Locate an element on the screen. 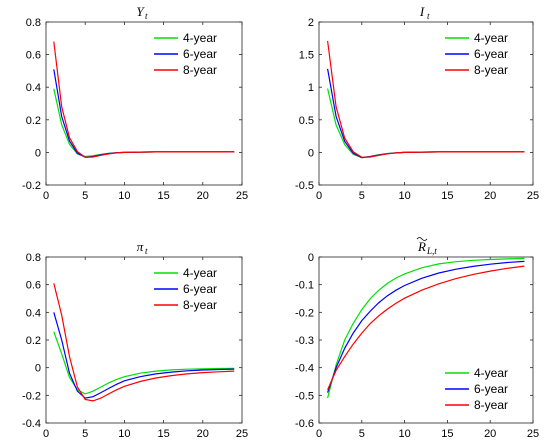 The image size is (550, 448). panel-title-subscript: L,t is located at coordinates (431, 251).